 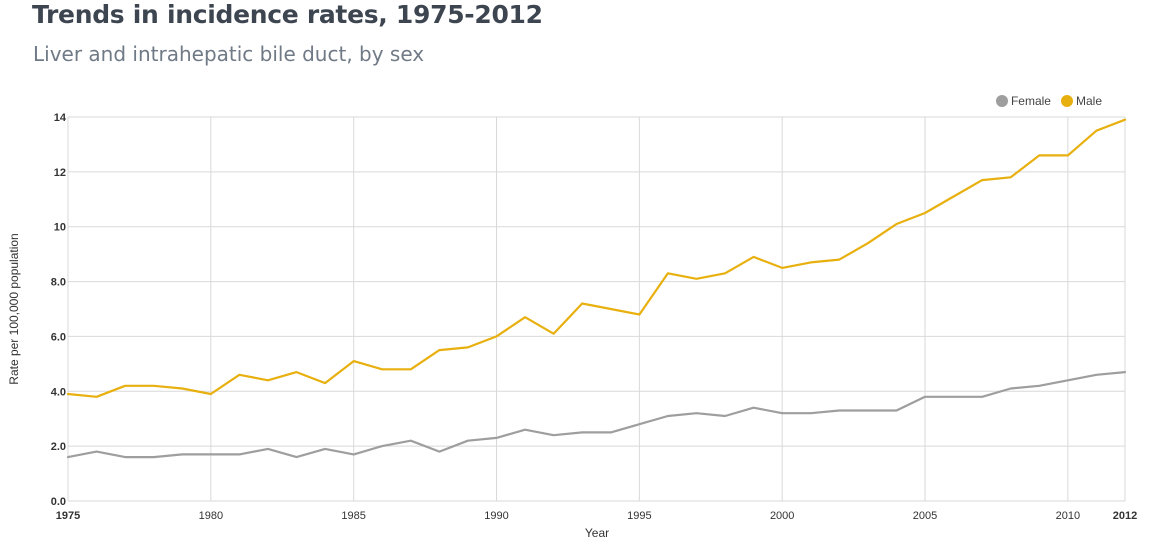 I want to click on x-tick-label: 2012, so click(x=1125, y=516).